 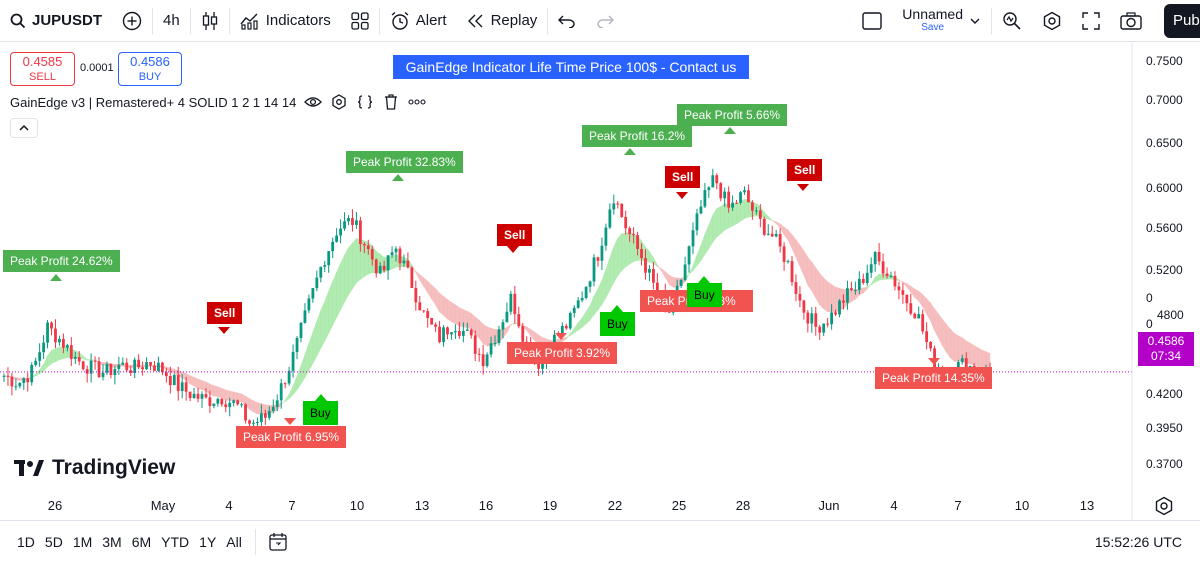 I want to click on undo-button, so click(x=567, y=21).